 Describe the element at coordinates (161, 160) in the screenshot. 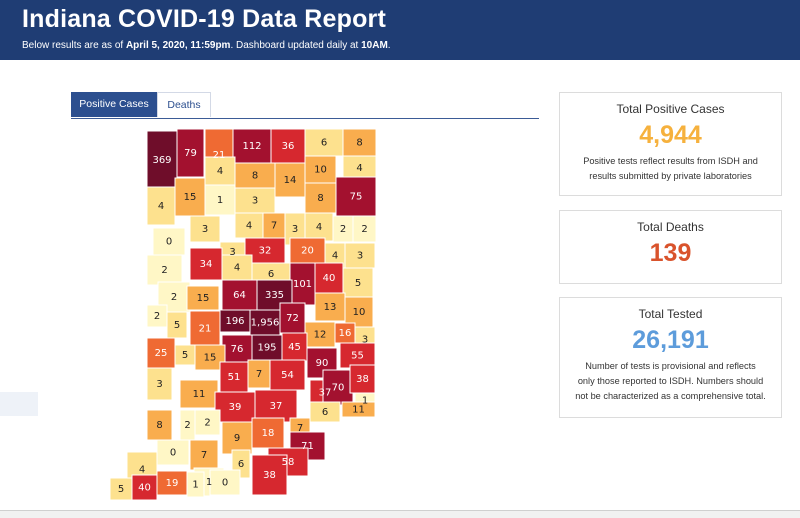

I see `county-case-count: 369` at that location.